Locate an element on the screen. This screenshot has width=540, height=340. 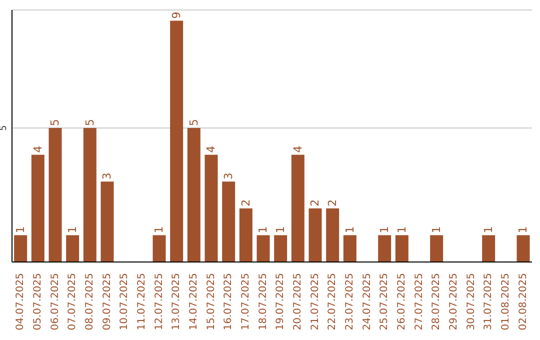
x-tick-label: 02.08.2025 is located at coordinates (523, 301).